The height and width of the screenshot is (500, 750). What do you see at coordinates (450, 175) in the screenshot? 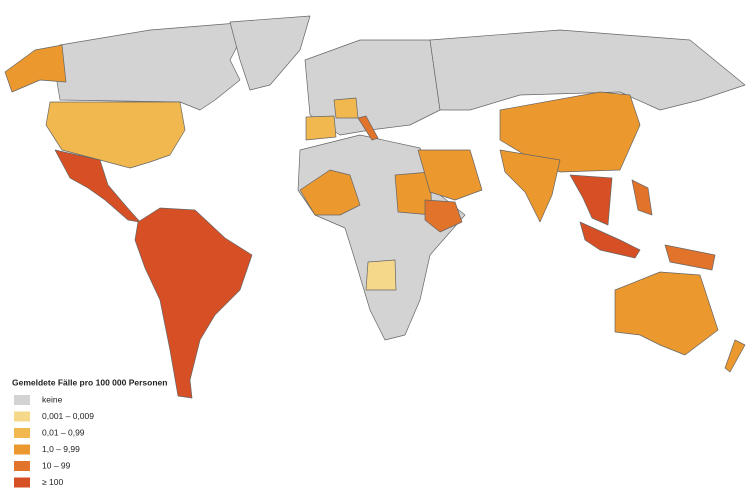
I see `middle-east` at bounding box center [450, 175].